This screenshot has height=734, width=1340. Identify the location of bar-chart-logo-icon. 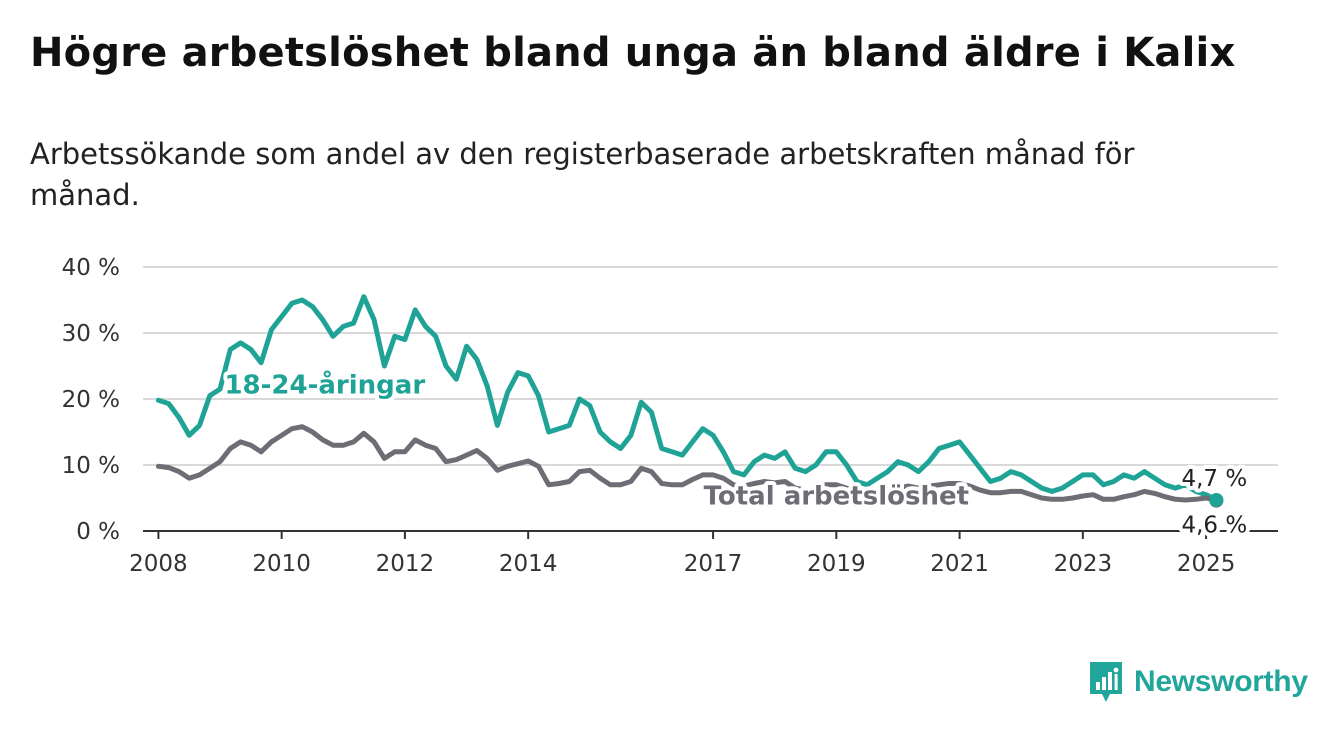
(1106, 682).